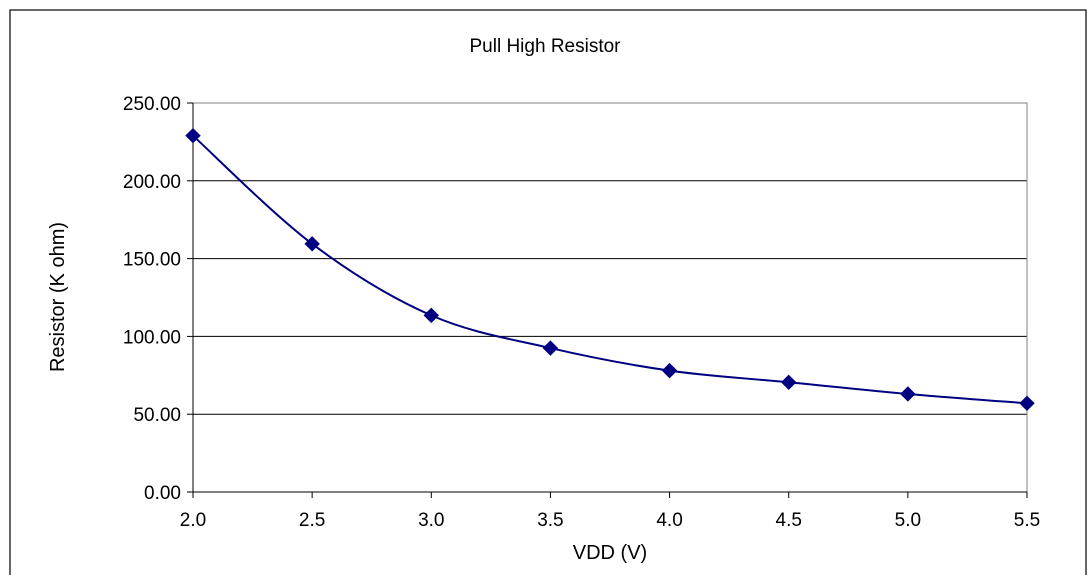  What do you see at coordinates (908, 520) in the screenshot?
I see `x-tick-label: 5.0` at bounding box center [908, 520].